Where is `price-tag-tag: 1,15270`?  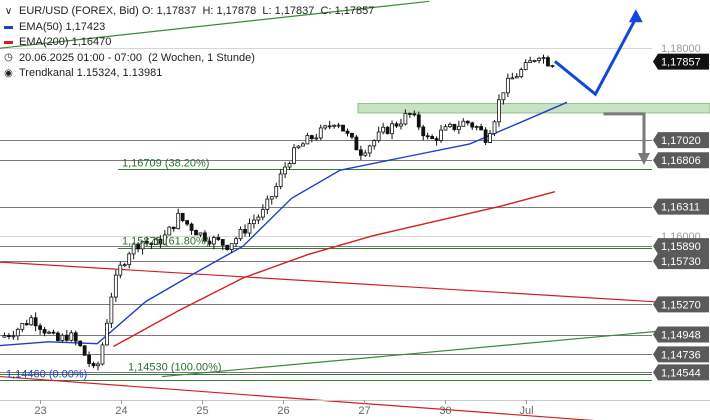
price-tag-tag: 1,15270 is located at coordinates (681, 304).